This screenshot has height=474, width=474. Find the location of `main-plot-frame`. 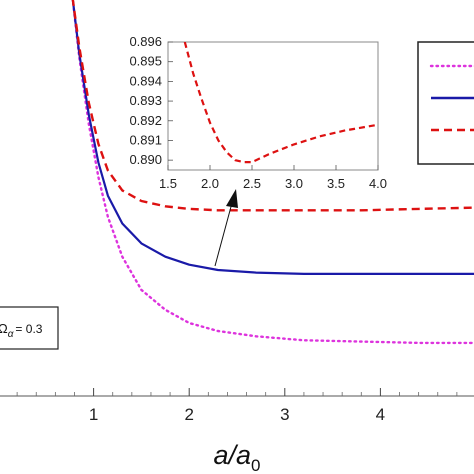

main-plot-frame is located at coordinates (237, 396).